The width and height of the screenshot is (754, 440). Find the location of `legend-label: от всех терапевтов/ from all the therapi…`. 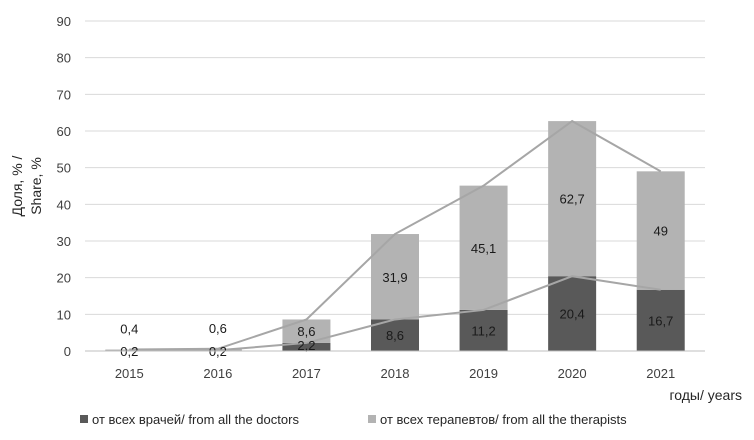

legend-label: от всех терапевтов/ from all the therapi… is located at coordinates (503, 419).